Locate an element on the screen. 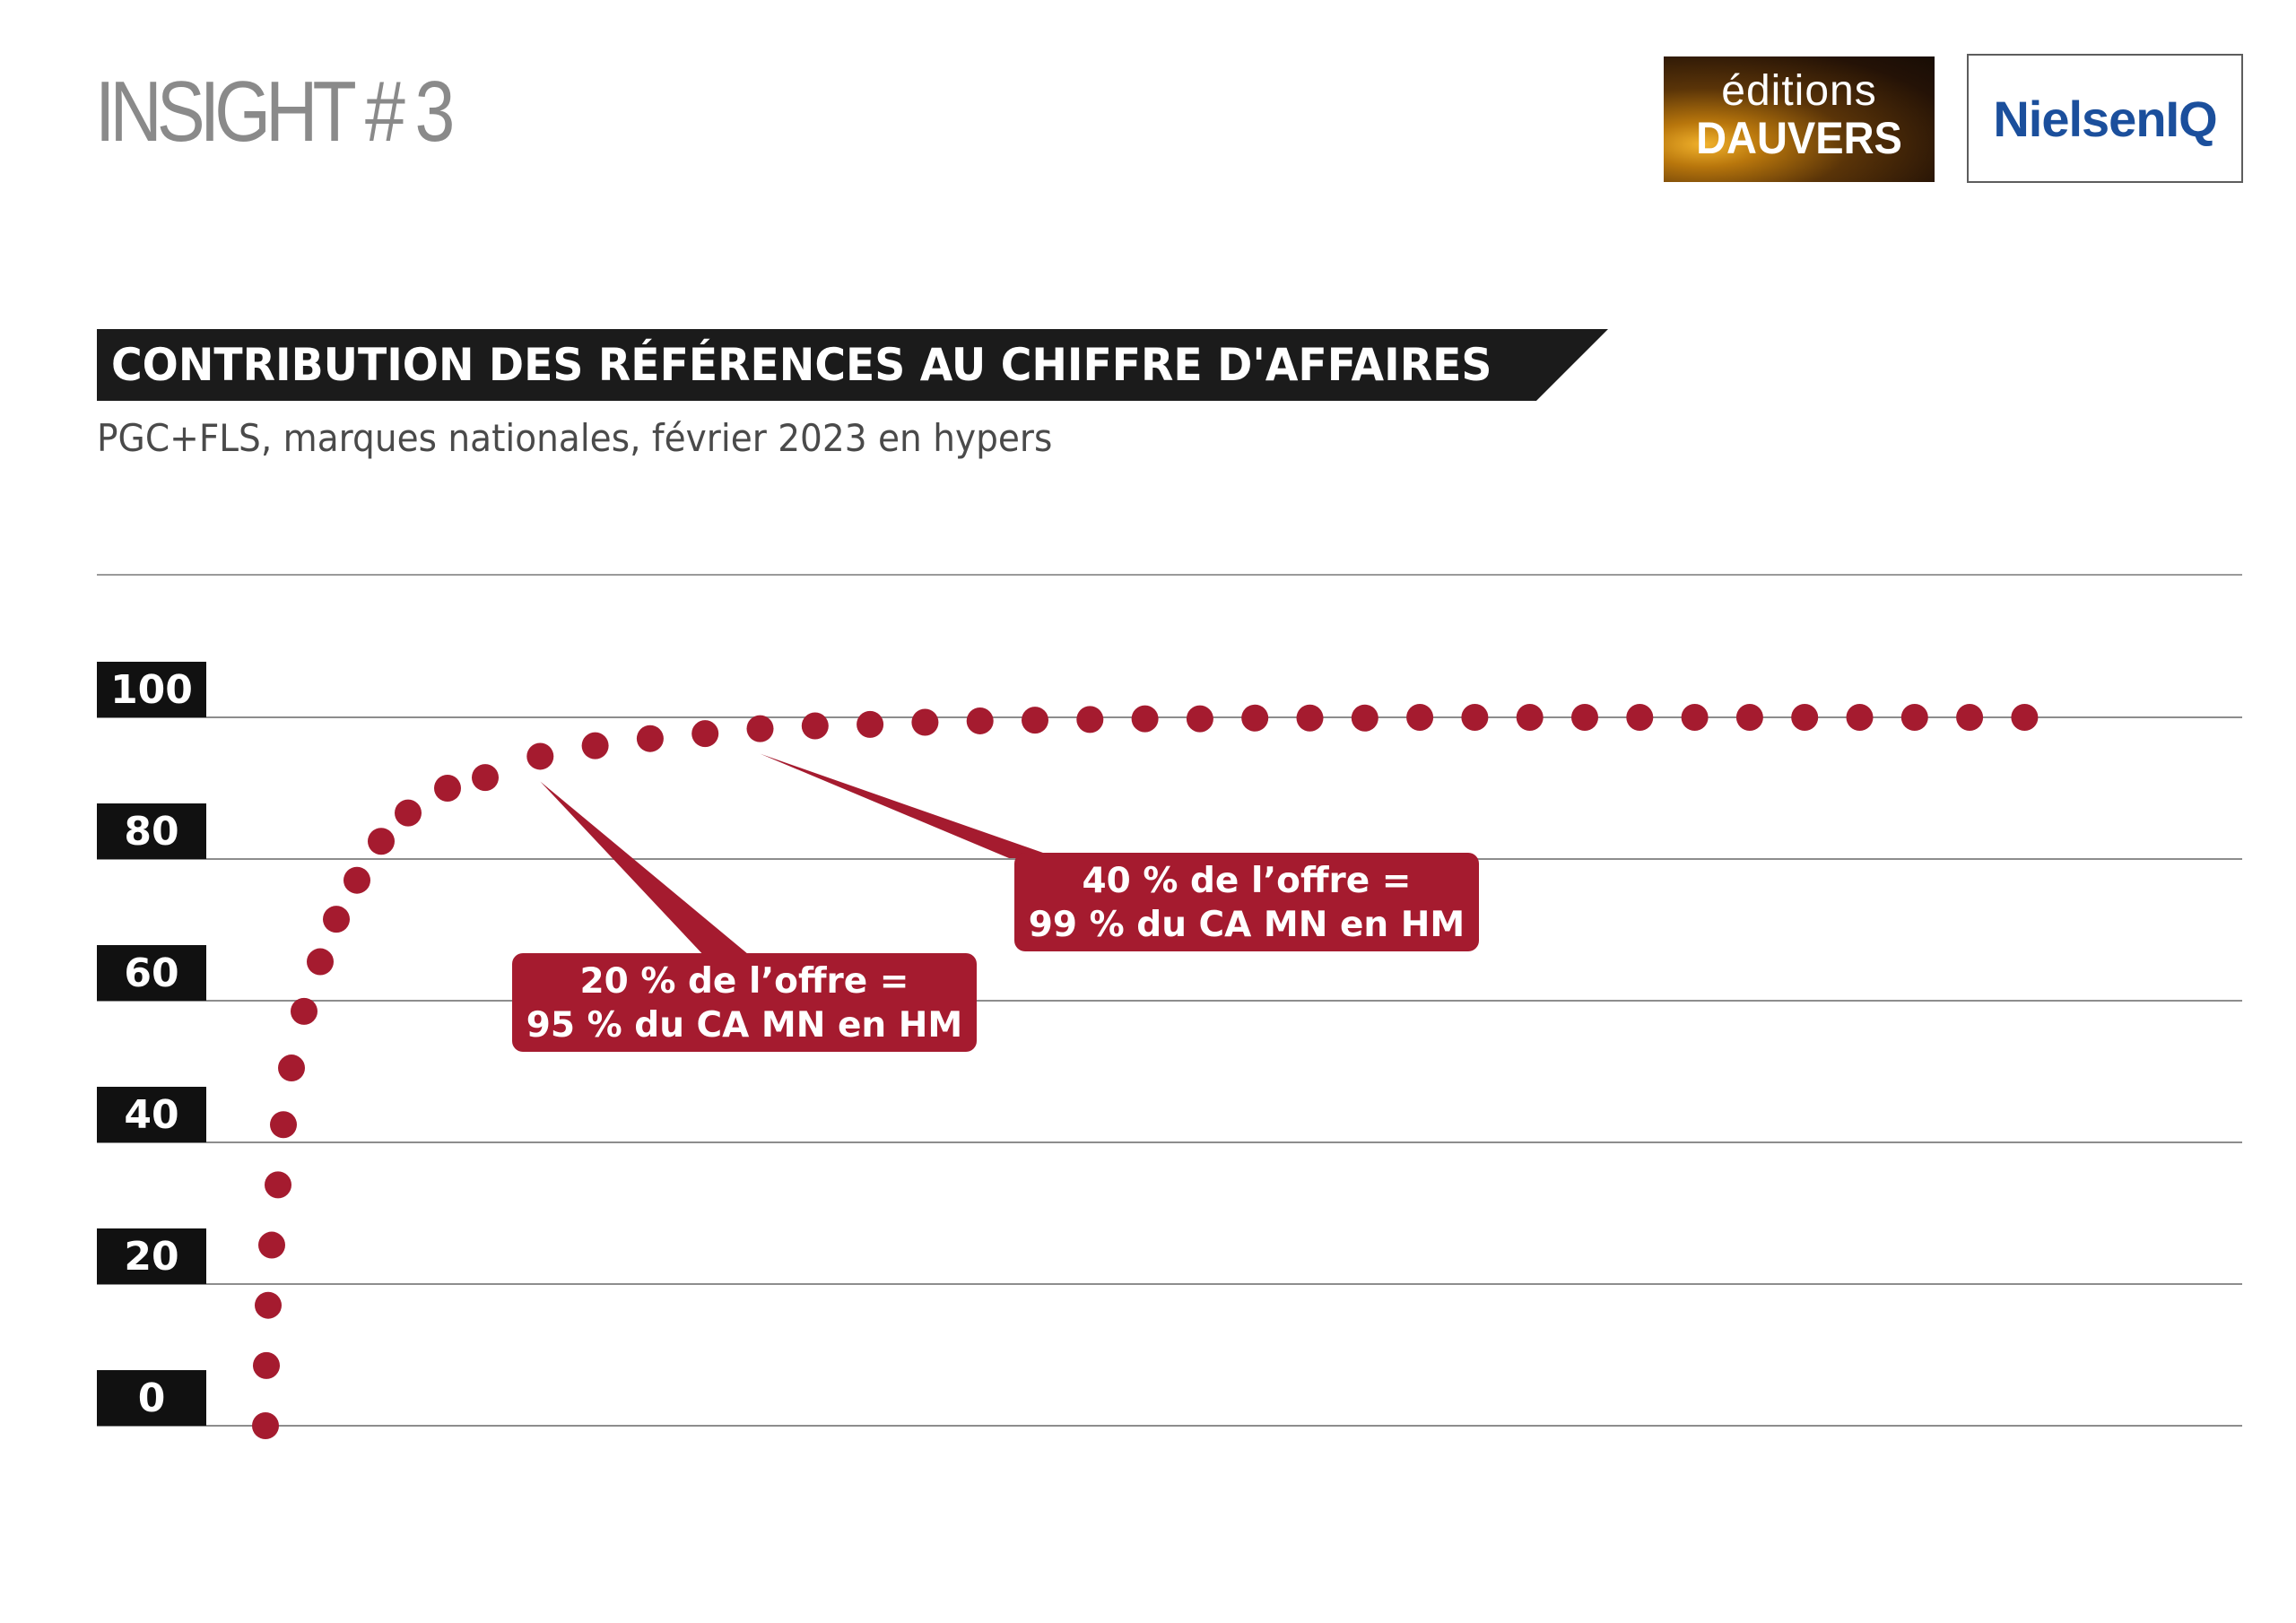 This screenshot has height=1623, width=2296. top-divider is located at coordinates (1169, 575).